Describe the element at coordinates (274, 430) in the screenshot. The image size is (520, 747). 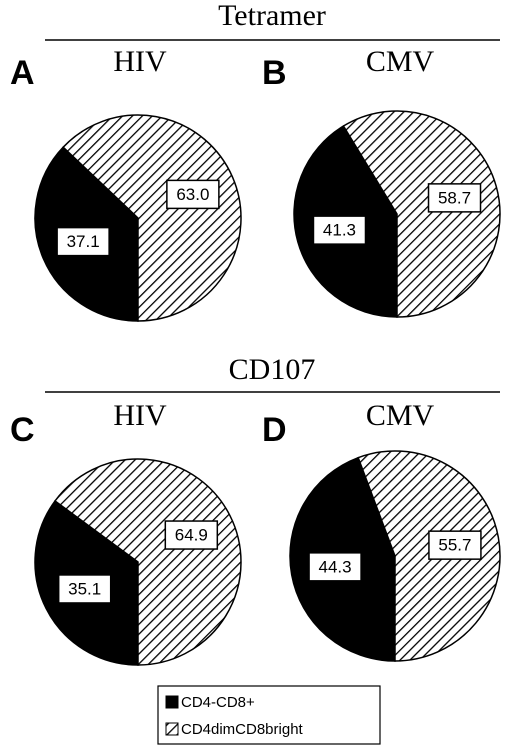
I see `panel-letter: D` at that location.